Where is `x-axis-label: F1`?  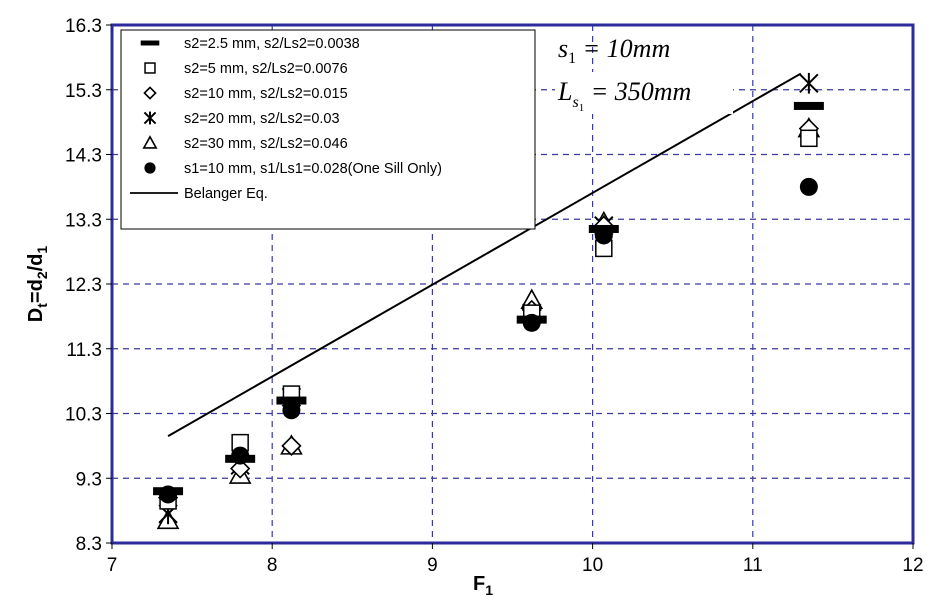 x-axis-label: F1 is located at coordinates (483, 584).